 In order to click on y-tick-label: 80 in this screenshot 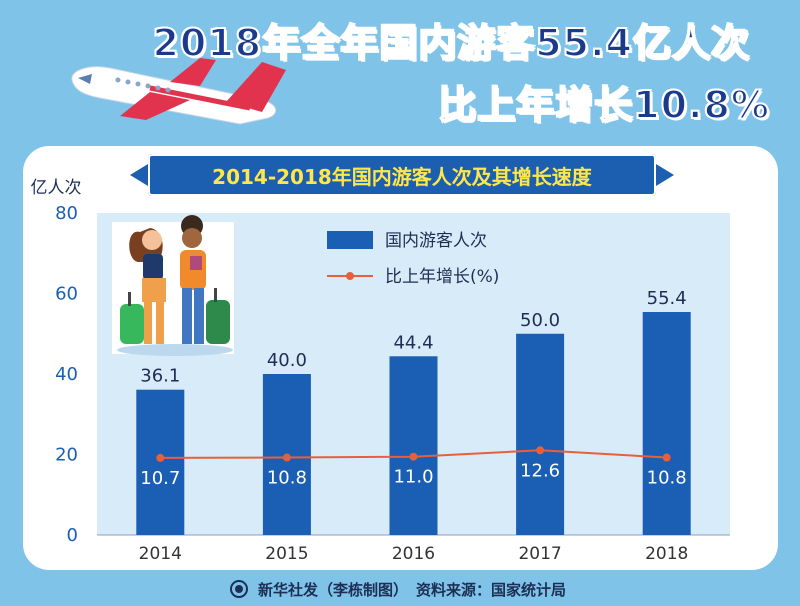, I will do `click(66, 213)`.